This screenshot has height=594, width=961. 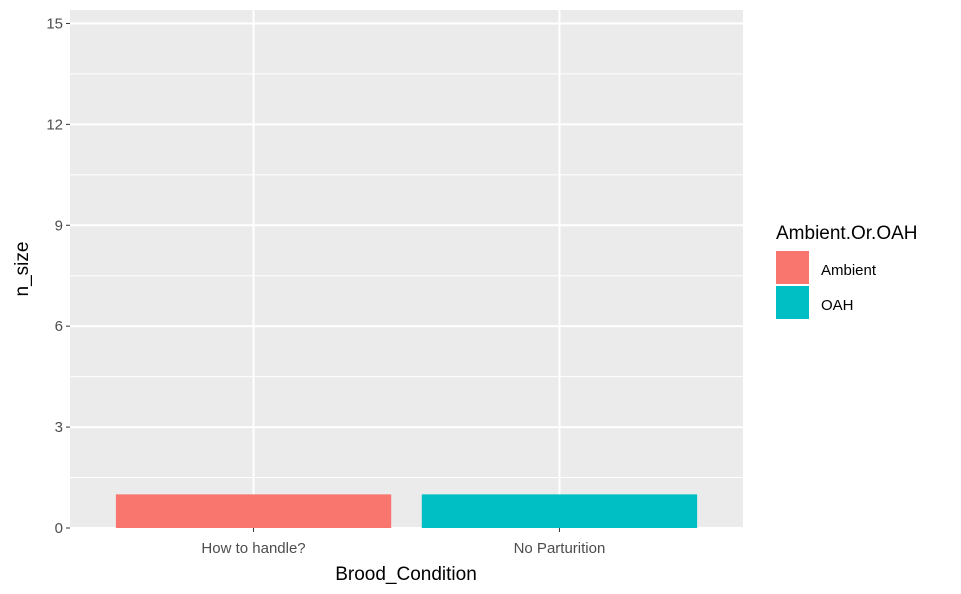 What do you see at coordinates (792, 302) in the screenshot?
I see `legend-key-oah` at bounding box center [792, 302].